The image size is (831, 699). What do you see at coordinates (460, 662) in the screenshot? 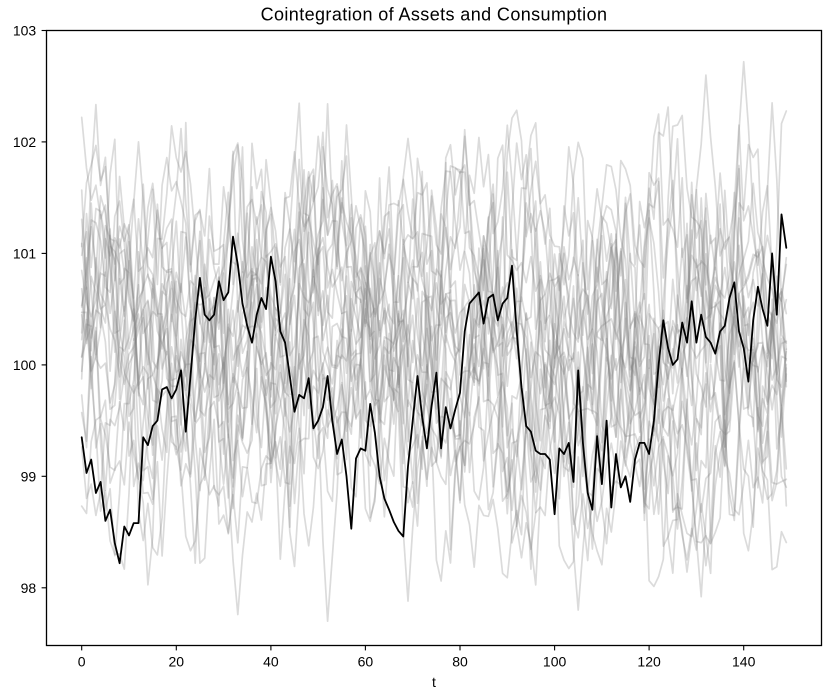
I see `svg-text: 80` at bounding box center [460, 662].